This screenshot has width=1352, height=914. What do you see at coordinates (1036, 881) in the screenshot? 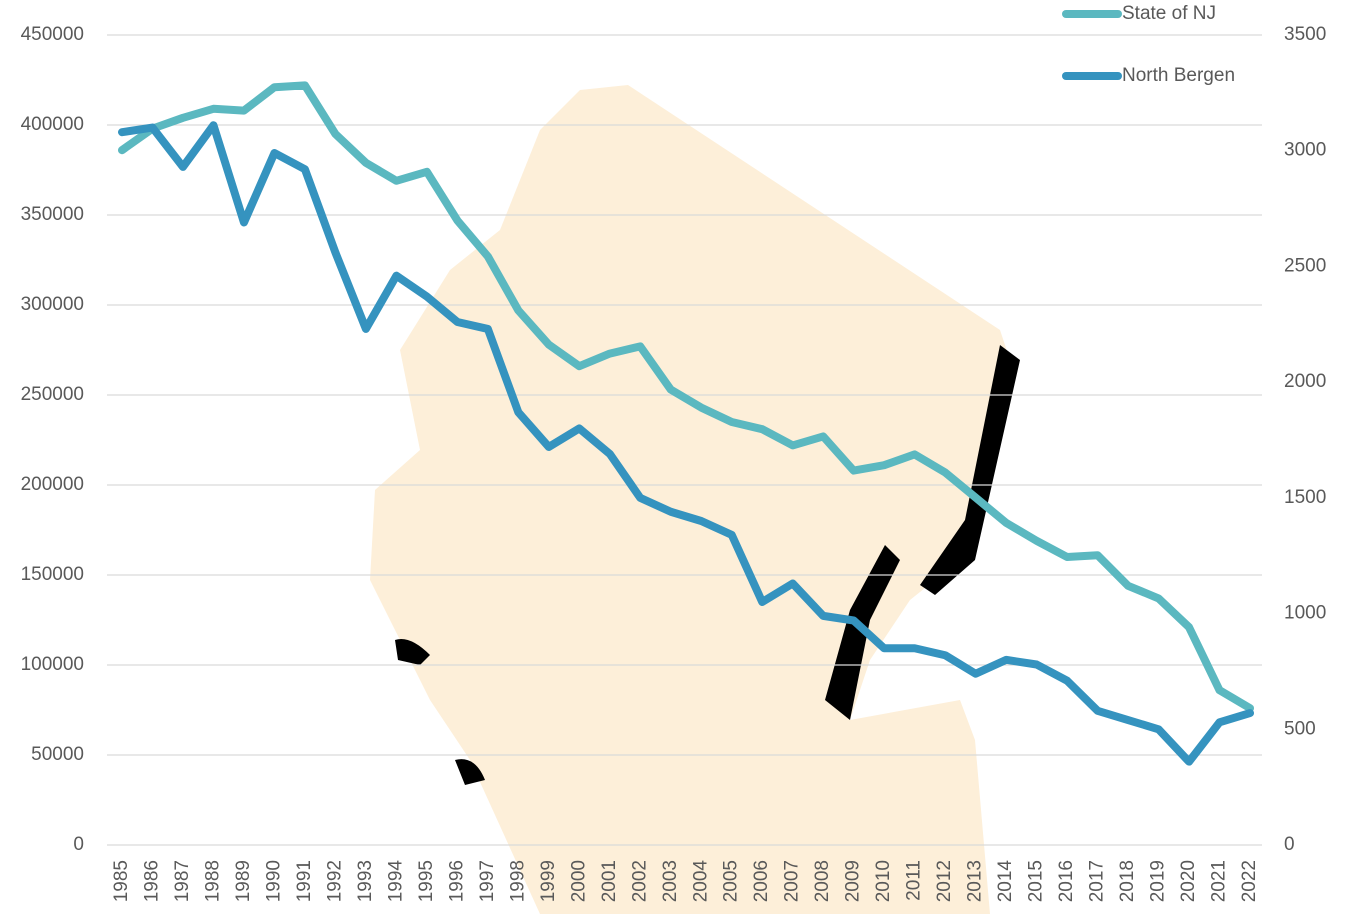
I see `x-tick-label: 2015` at bounding box center [1036, 881].